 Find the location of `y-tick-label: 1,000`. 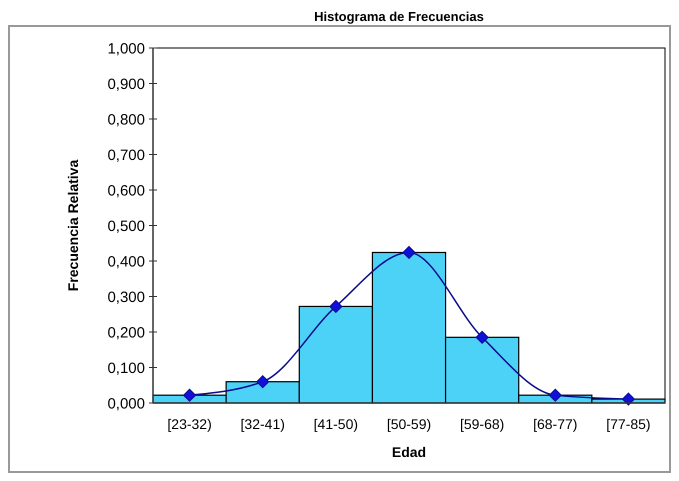

y-tick-label: 1,000 is located at coordinates (126, 49).